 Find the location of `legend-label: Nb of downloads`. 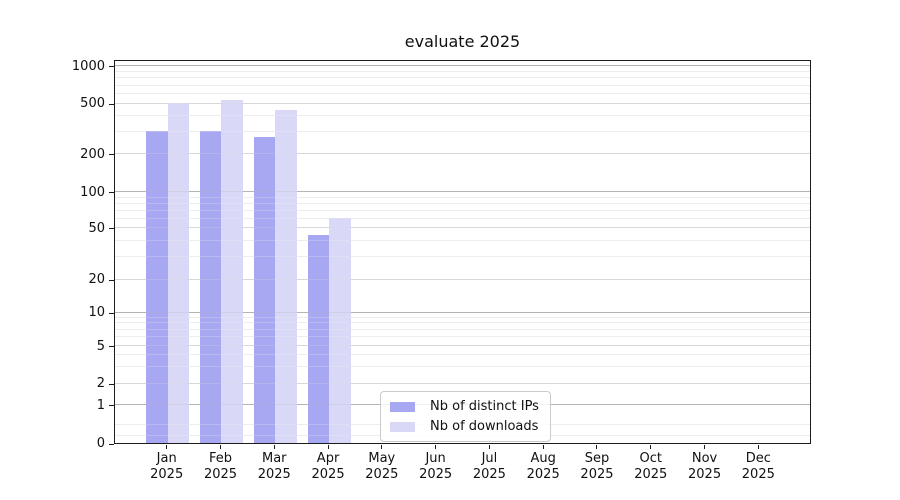

legend-label: Nb of downloads is located at coordinates (484, 426).